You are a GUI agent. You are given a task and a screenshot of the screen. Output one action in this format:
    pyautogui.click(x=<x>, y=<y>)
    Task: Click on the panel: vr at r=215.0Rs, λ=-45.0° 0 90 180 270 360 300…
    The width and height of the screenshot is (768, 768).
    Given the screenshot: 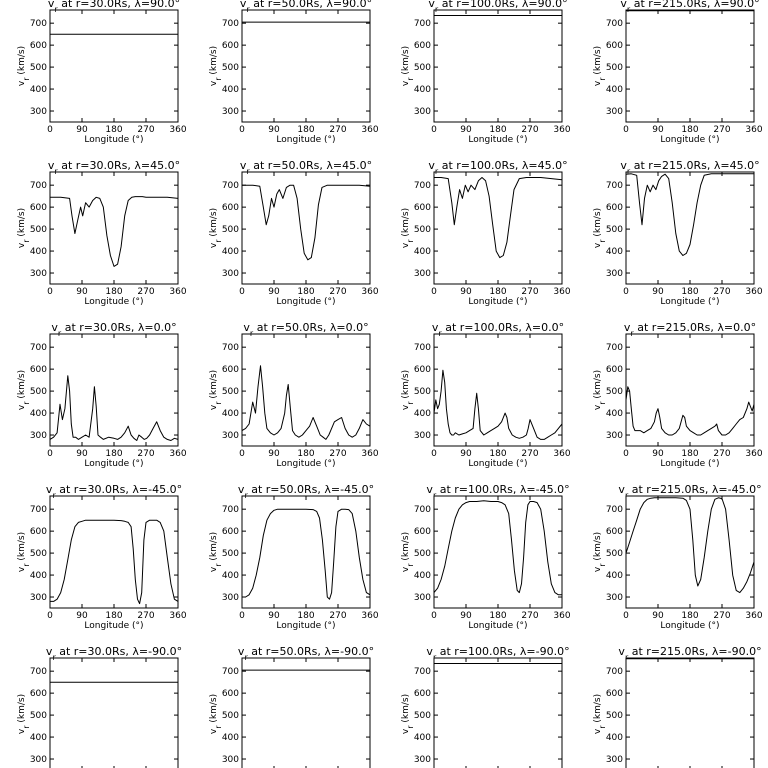 What is the action you would take?
    pyautogui.click(x=678, y=557)
    